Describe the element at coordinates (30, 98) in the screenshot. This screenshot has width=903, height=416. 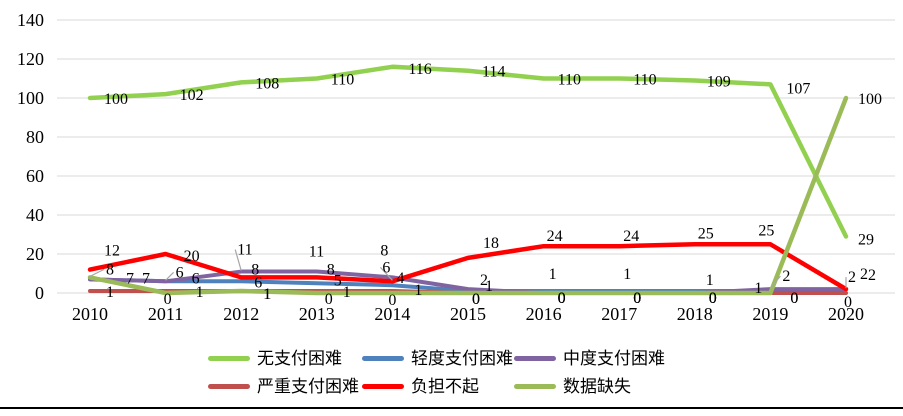
I see `y-axis-tick-label: 100` at that location.